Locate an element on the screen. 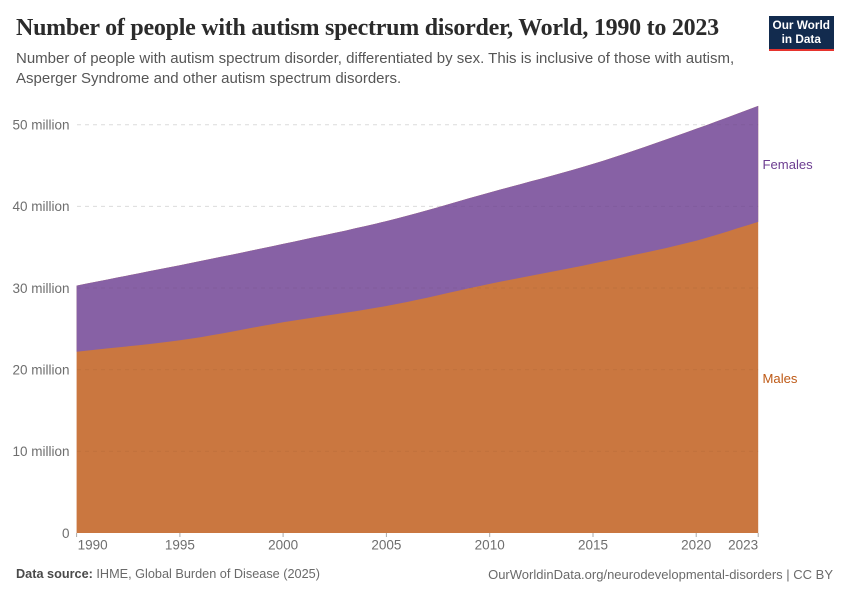 The height and width of the screenshot is (600, 850). svg-text: 40 million is located at coordinates (40, 206).